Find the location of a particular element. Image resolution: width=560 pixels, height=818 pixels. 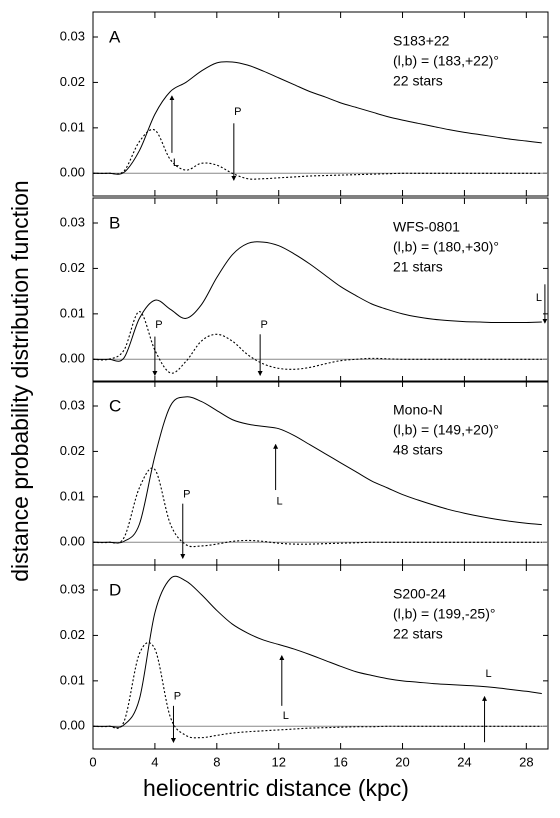

panel-letter: B is located at coordinates (114, 222).